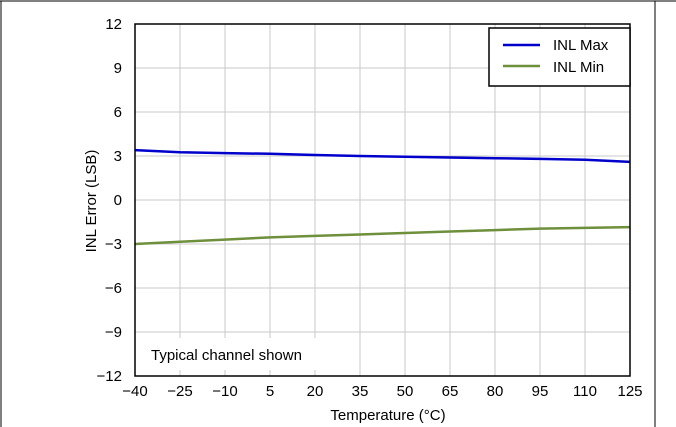 This screenshot has width=676, height=427. Describe the element at coordinates (113, 24) in the screenshot. I see `y-tick-label: 12` at that location.